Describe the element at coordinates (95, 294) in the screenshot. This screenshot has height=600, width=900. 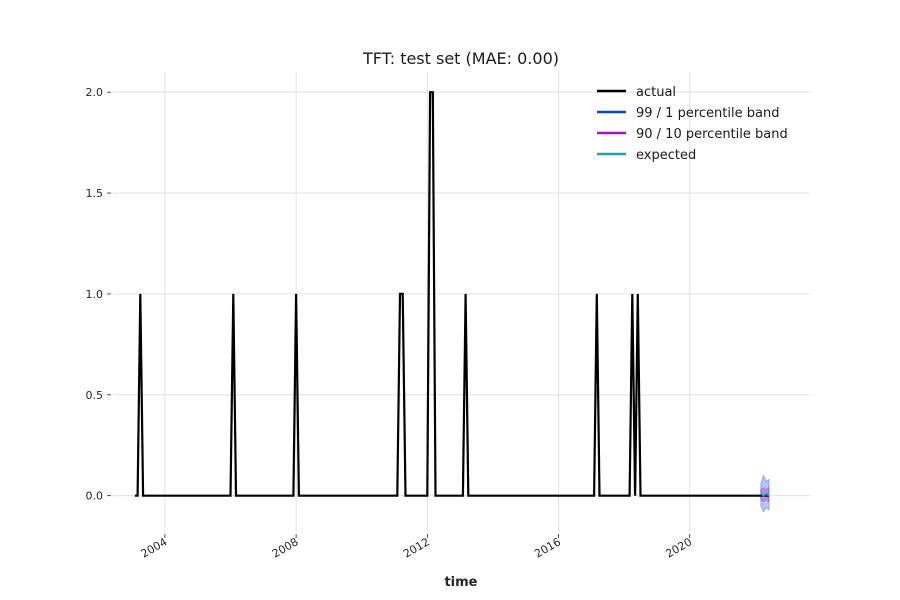
I see `y-tick-label: 1.0` at that location.